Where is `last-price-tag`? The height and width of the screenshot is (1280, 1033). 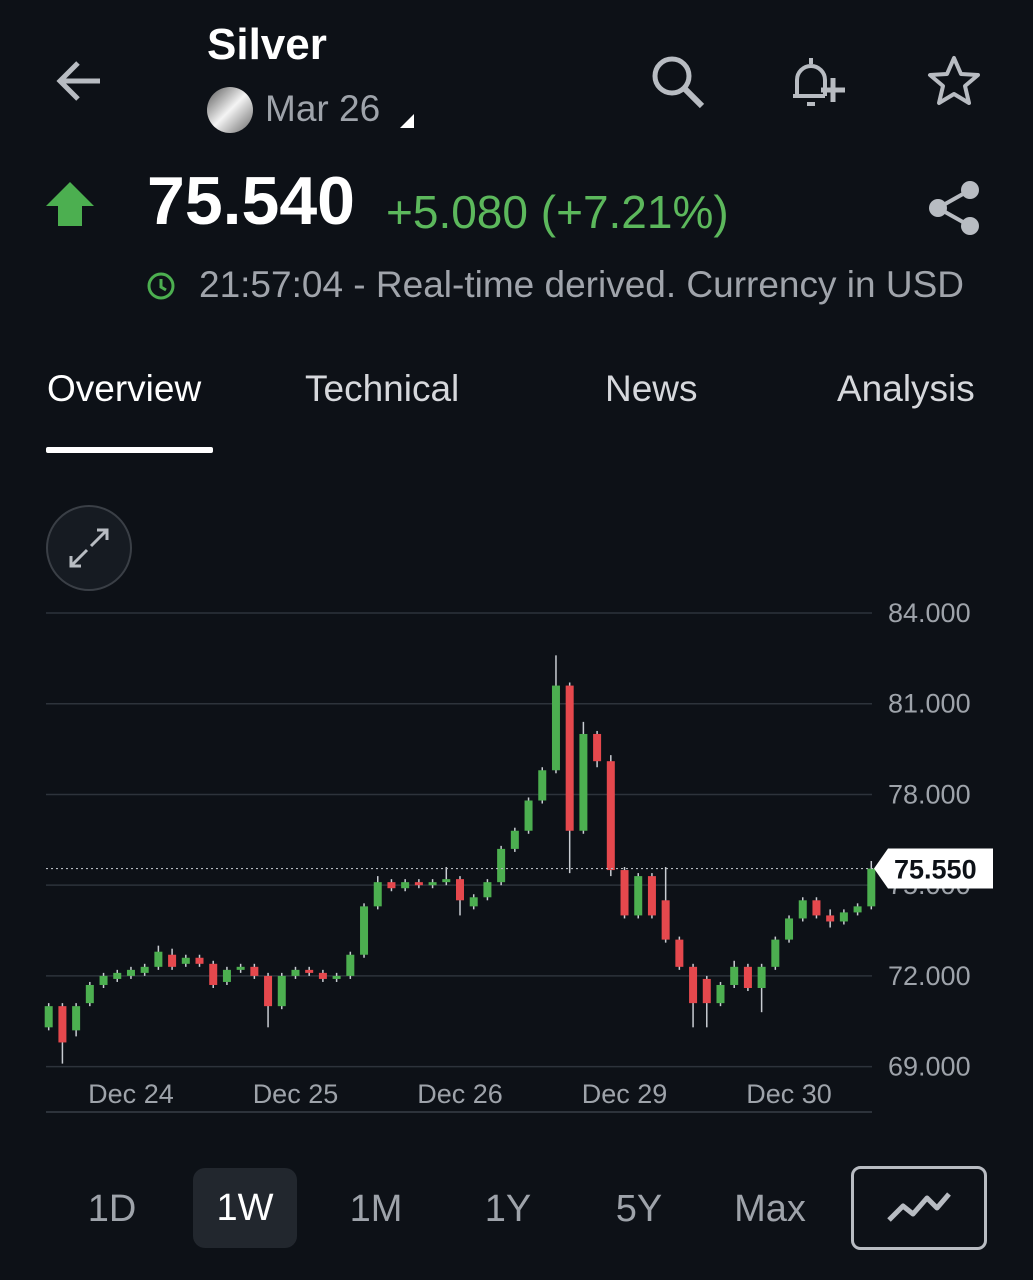
last-price-tag is located at coordinates (933, 868).